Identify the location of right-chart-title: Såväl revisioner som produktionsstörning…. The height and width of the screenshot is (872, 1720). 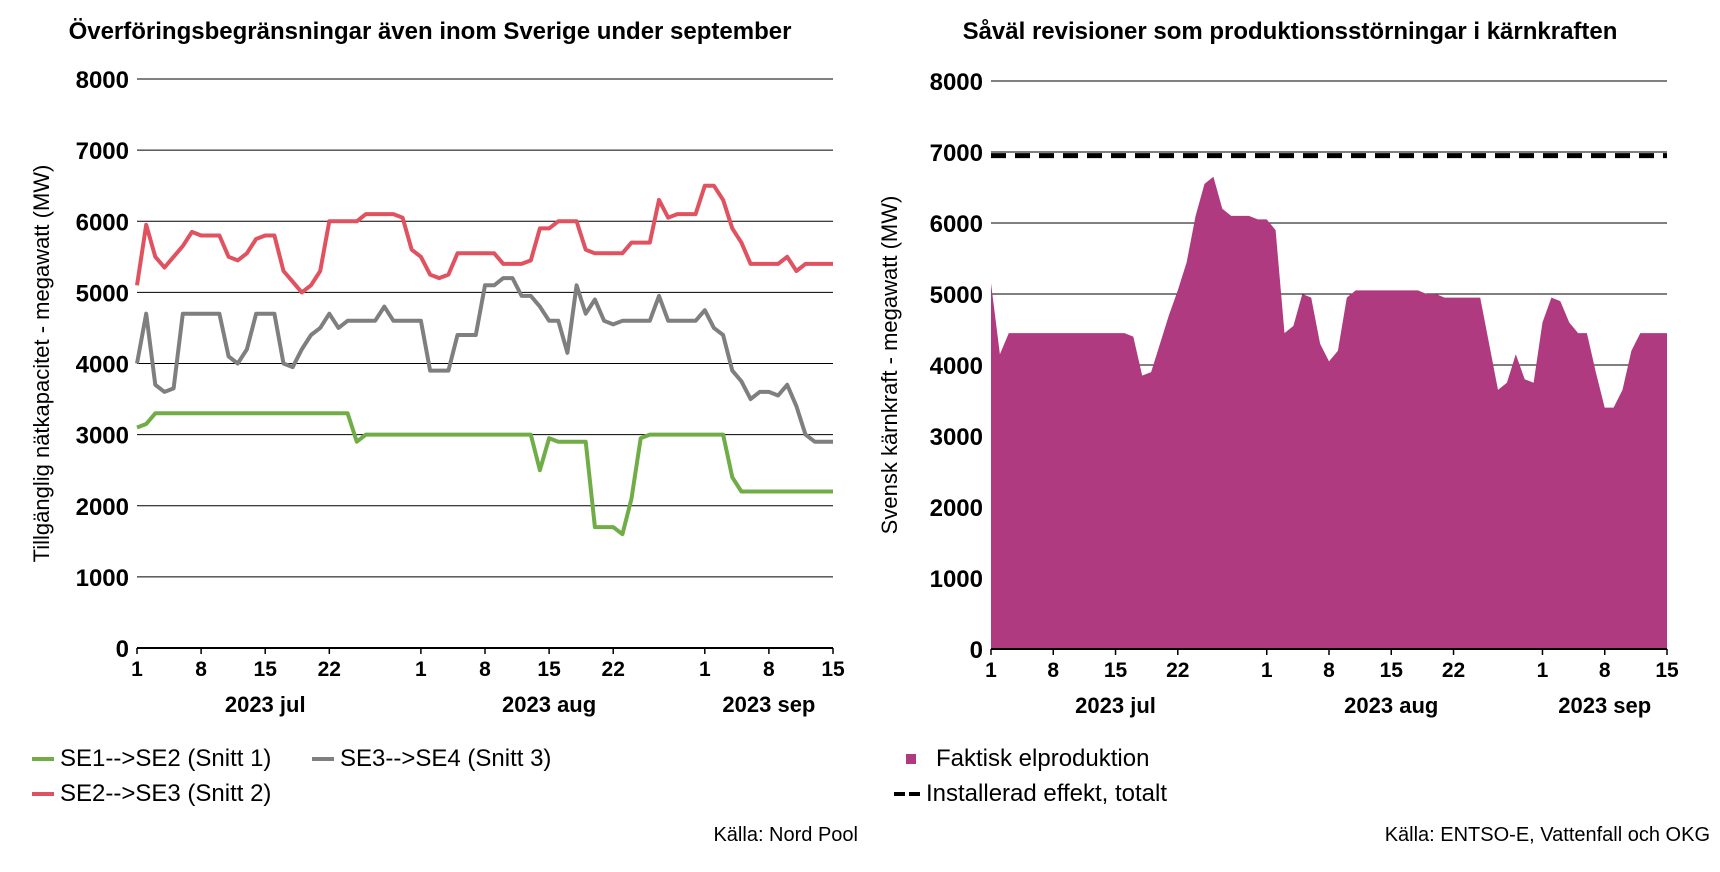
(1290, 31).